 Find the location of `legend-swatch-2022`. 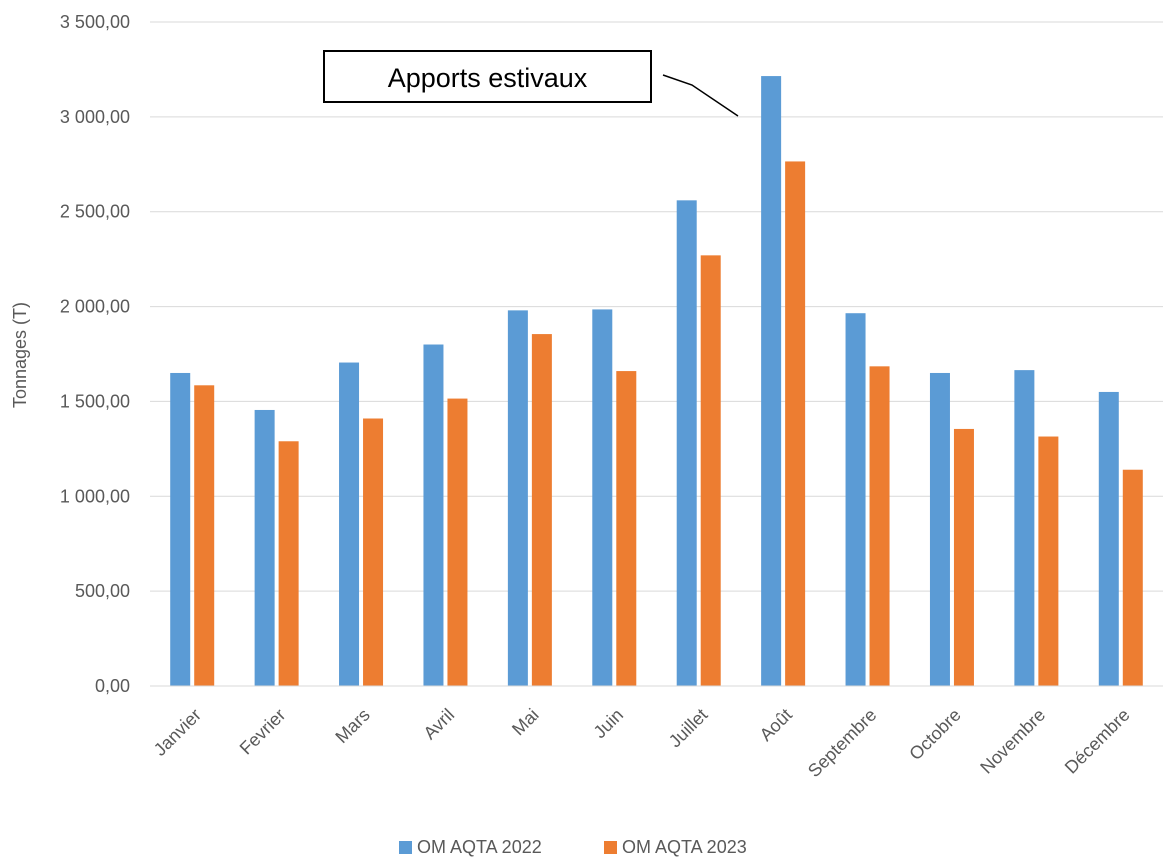

legend-swatch-2022 is located at coordinates (405, 847).